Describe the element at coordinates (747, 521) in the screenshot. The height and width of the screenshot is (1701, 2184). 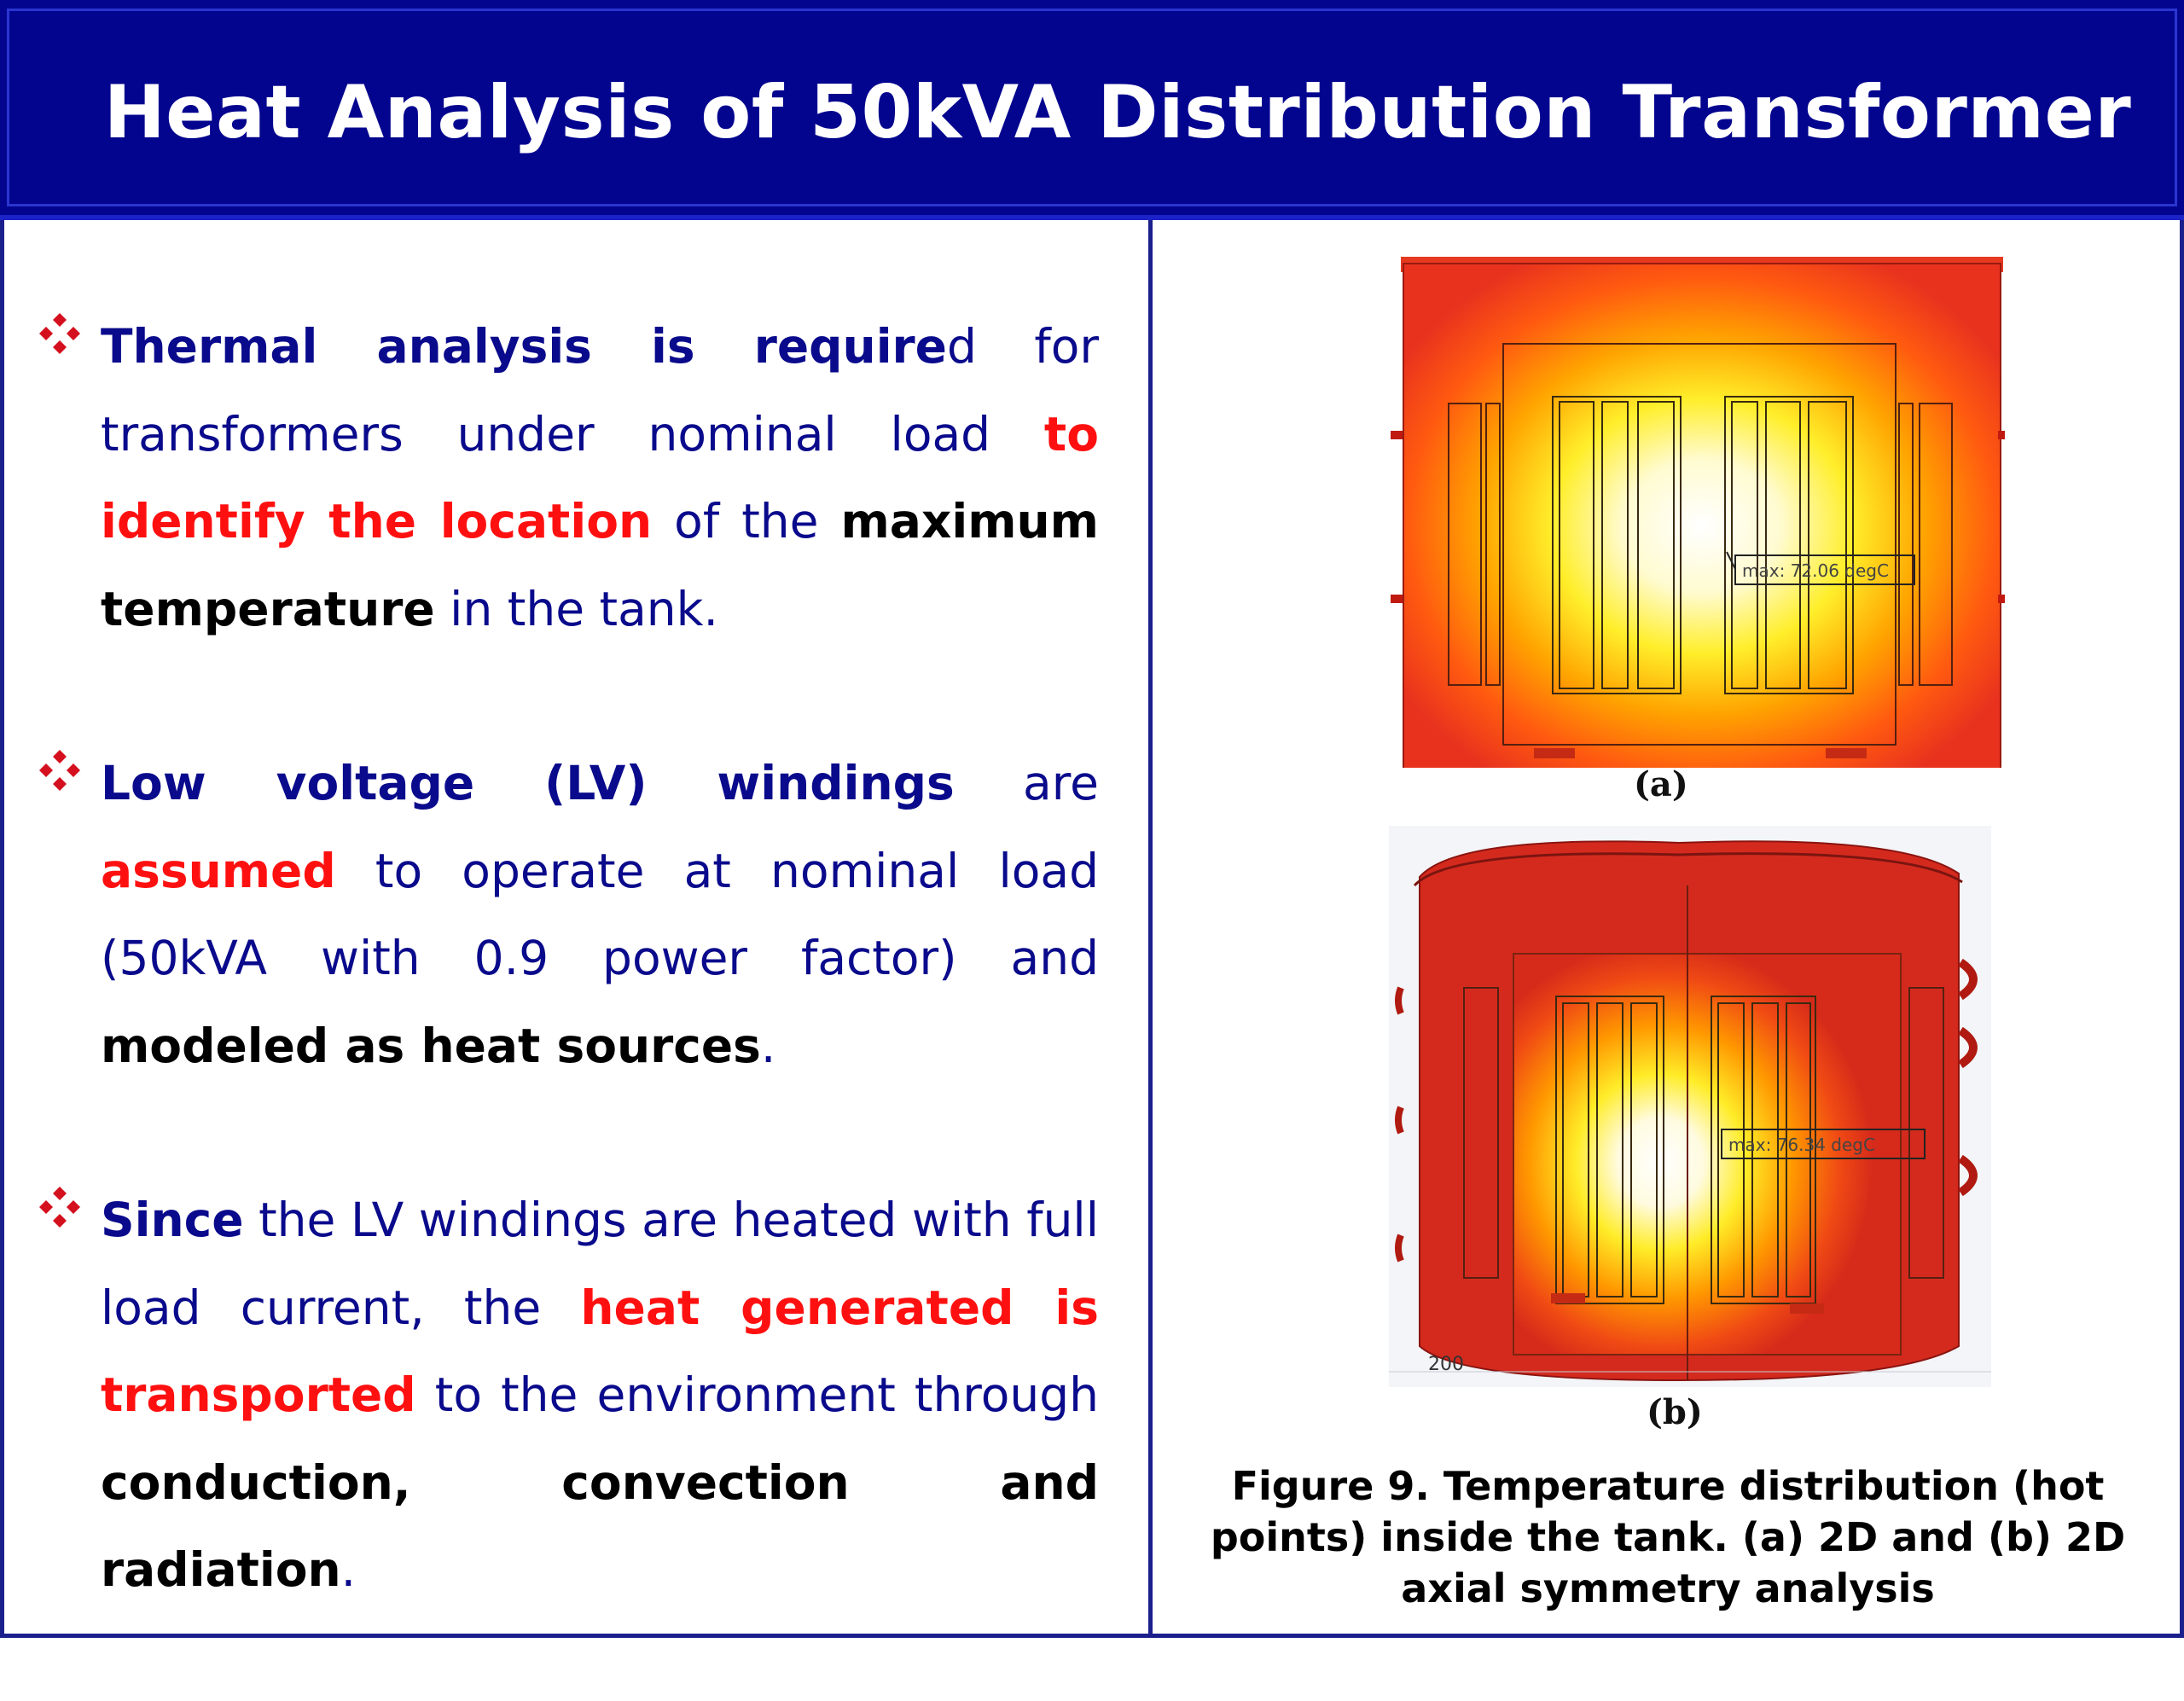
I see `text-span: of the` at that location.